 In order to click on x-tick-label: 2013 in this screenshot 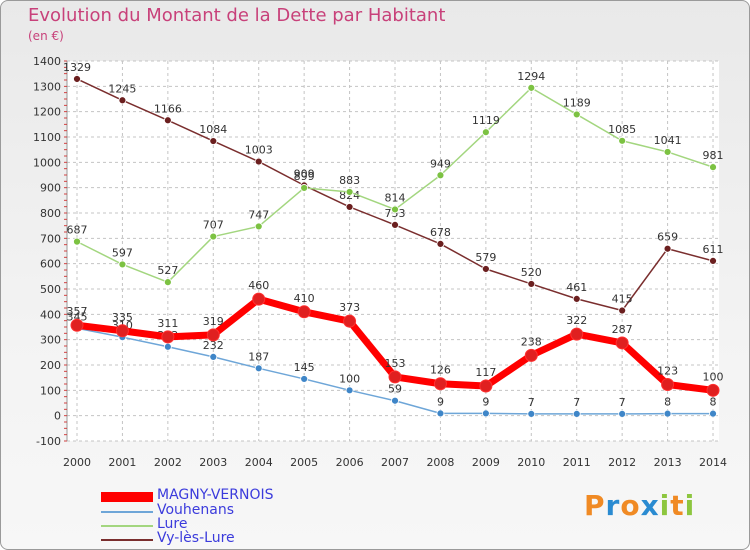, I will do `click(668, 462)`.